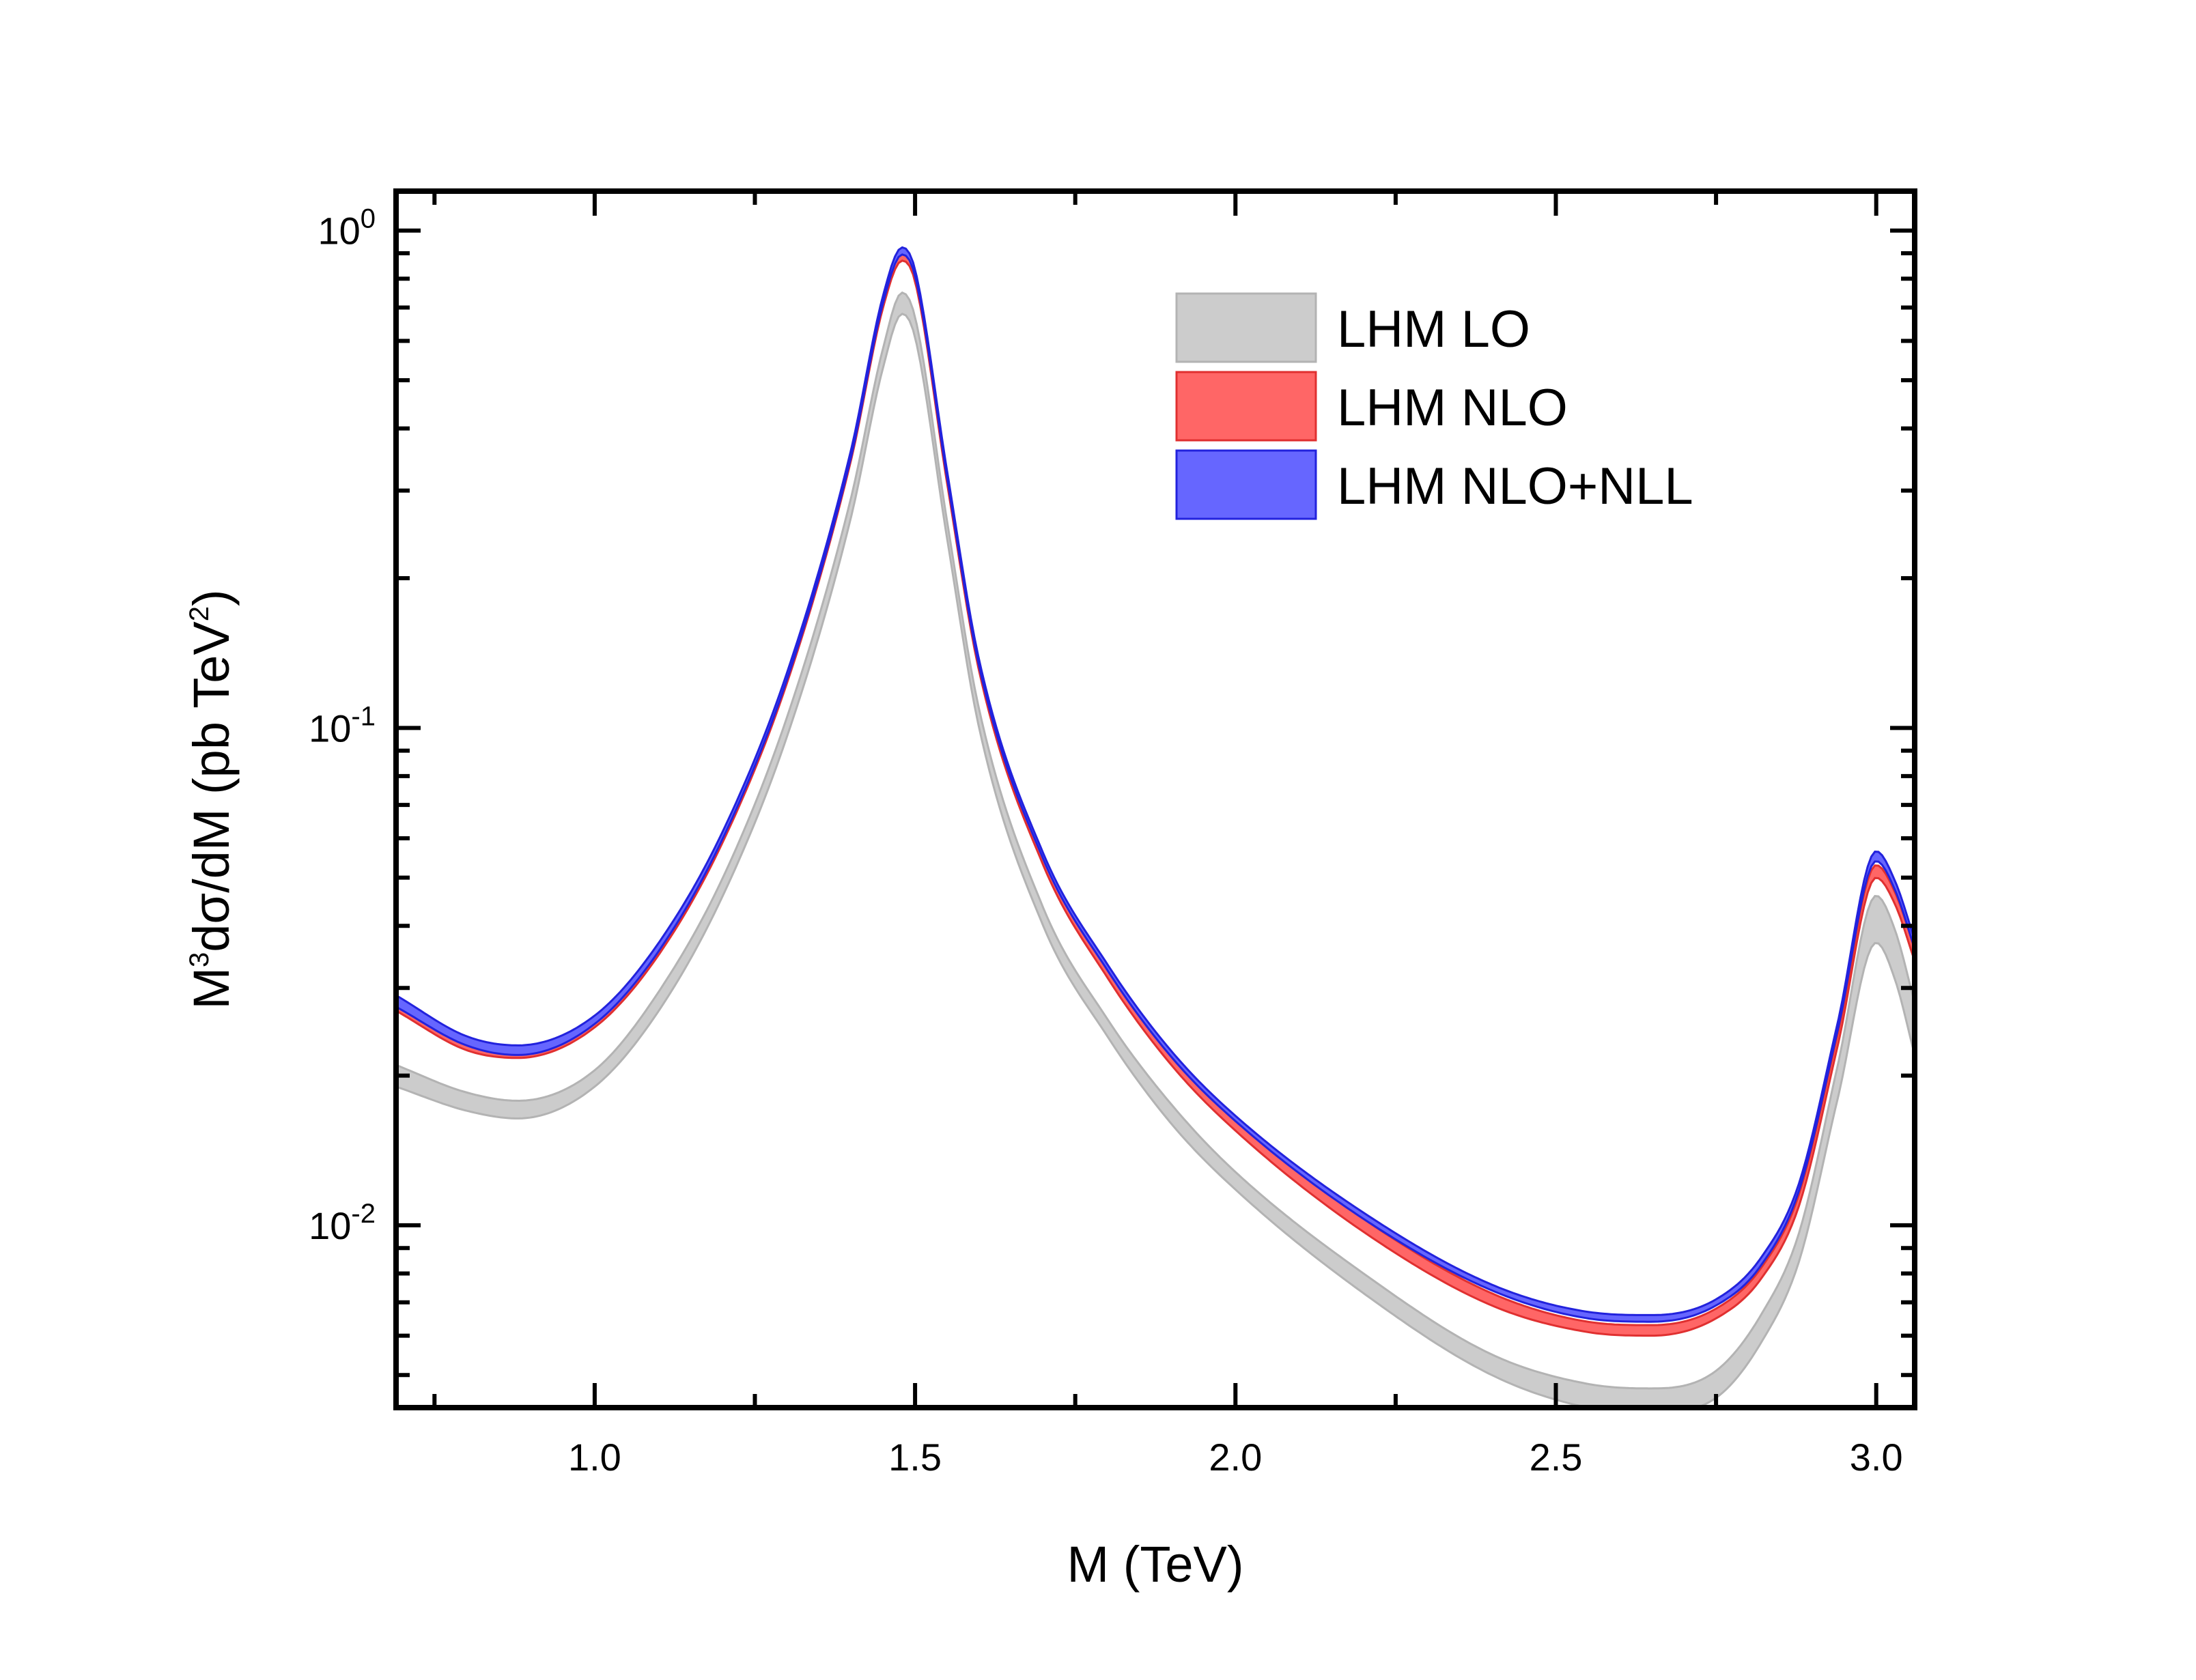 The image size is (2196, 1680). Describe the element at coordinates (212, 799) in the screenshot. I see `y-axis-title: M3dσ/dM (pb TeV2)` at that location.